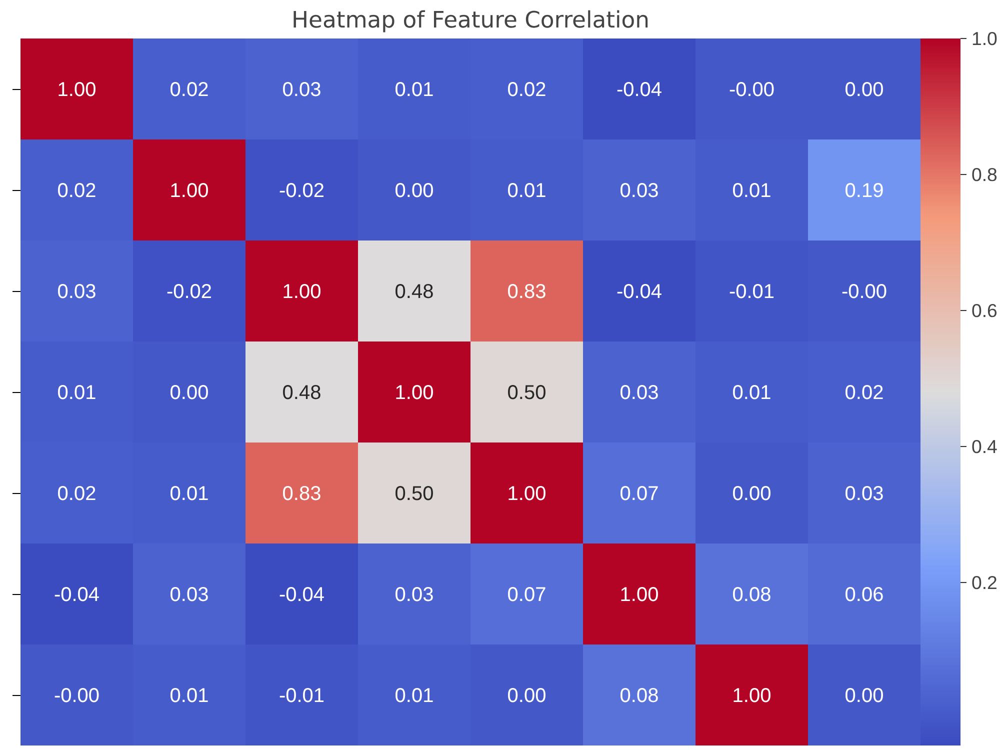 Image resolution: width=1000 pixels, height=750 pixels. Describe the element at coordinates (985, 446) in the screenshot. I see `color-bar-label: 0.4` at that location.